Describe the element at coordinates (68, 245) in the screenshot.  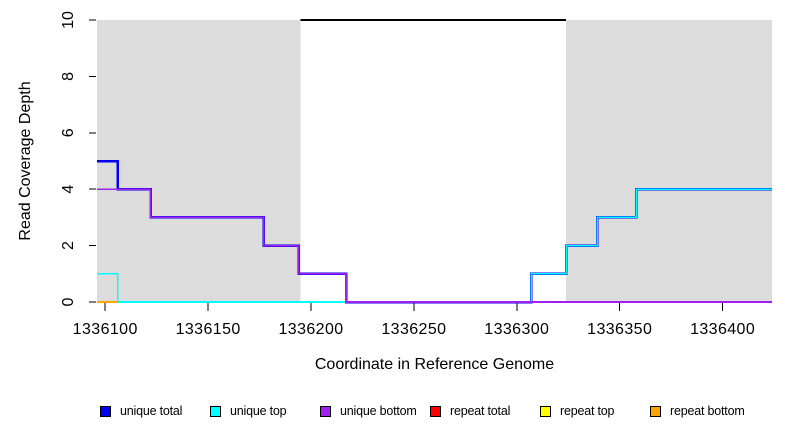
I see `y-axis-tick-label: 2` at that location.